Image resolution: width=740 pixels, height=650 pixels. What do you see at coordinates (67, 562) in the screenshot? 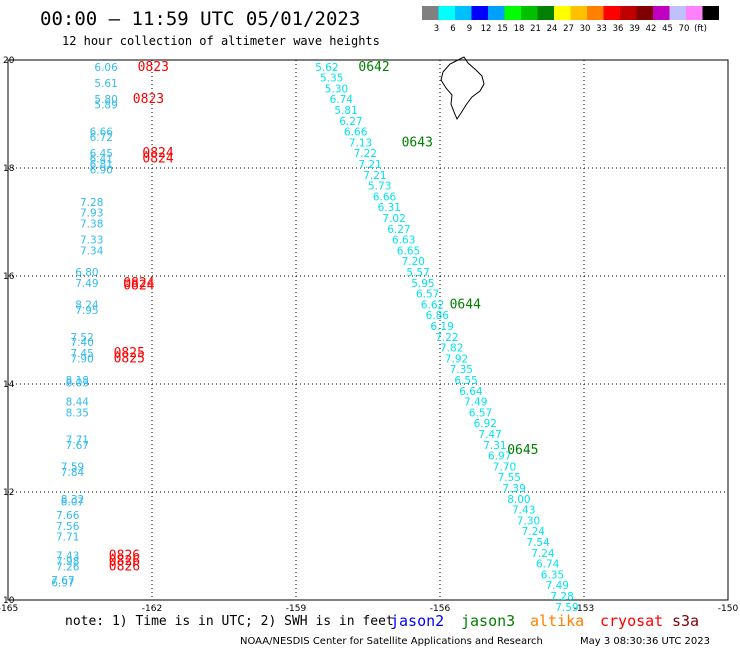
I see `swh-value-label: 7.98` at bounding box center [67, 562].